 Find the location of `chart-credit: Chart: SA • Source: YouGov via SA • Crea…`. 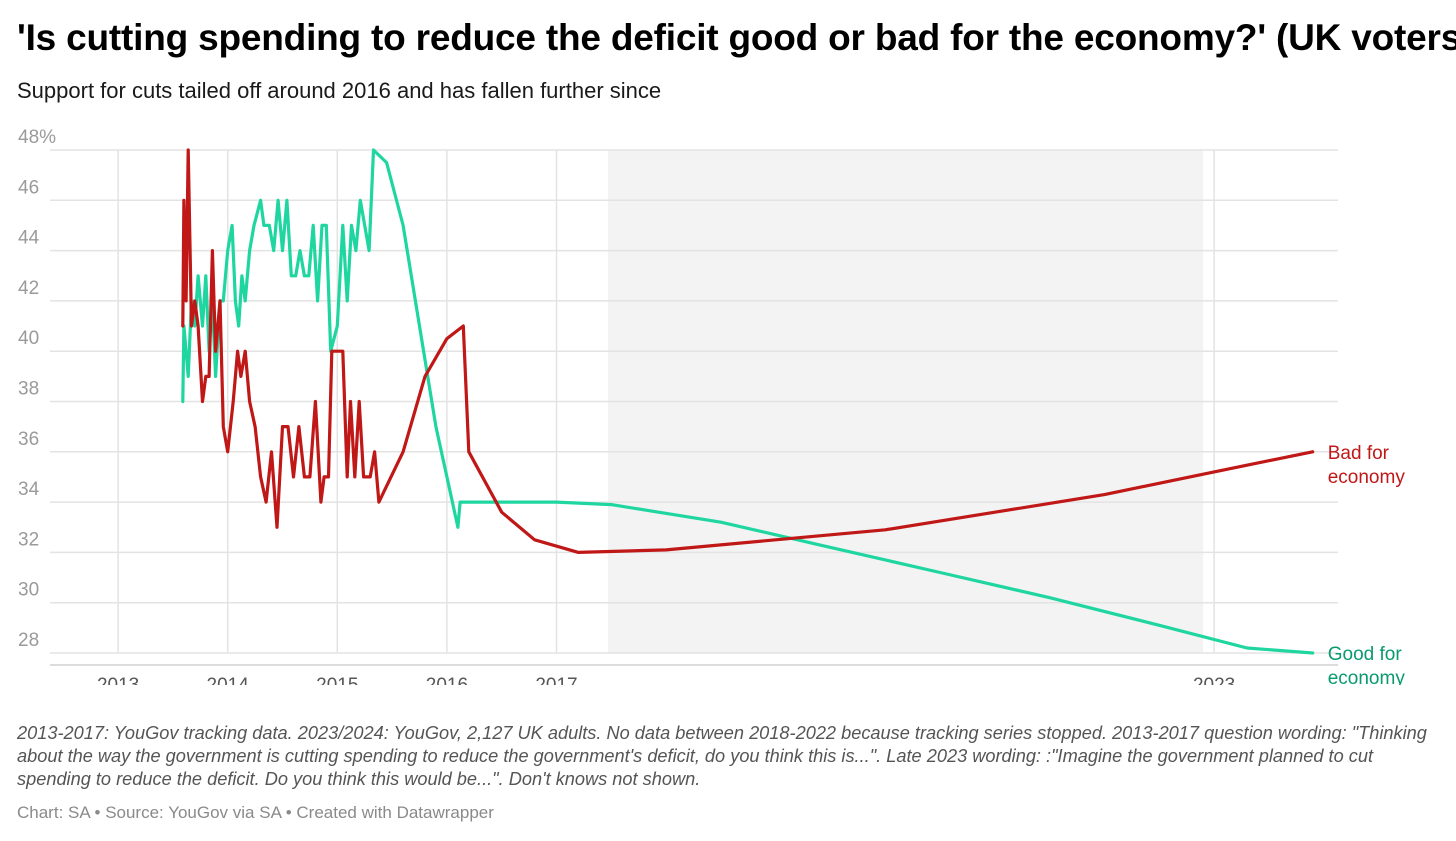

chart-credit: Chart: SA • Source: YouGov via SA • Crea… is located at coordinates (255, 813).